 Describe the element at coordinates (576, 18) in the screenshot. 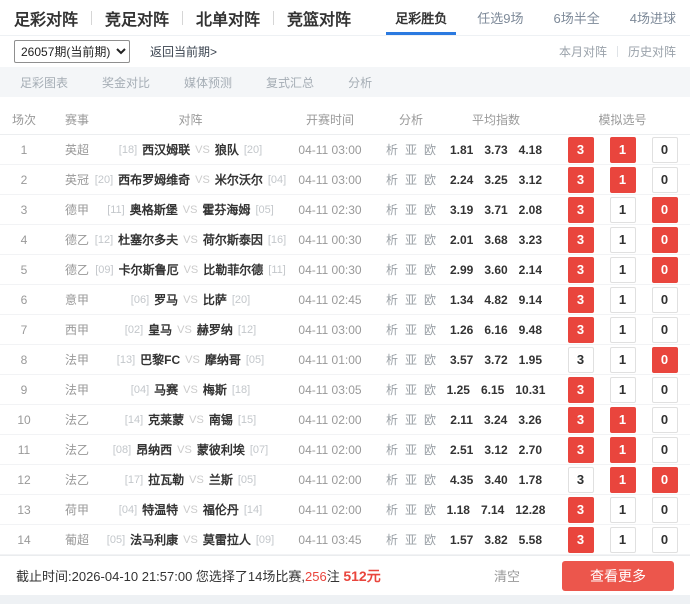

I see `tab-banquan6: 6场半全` at that location.